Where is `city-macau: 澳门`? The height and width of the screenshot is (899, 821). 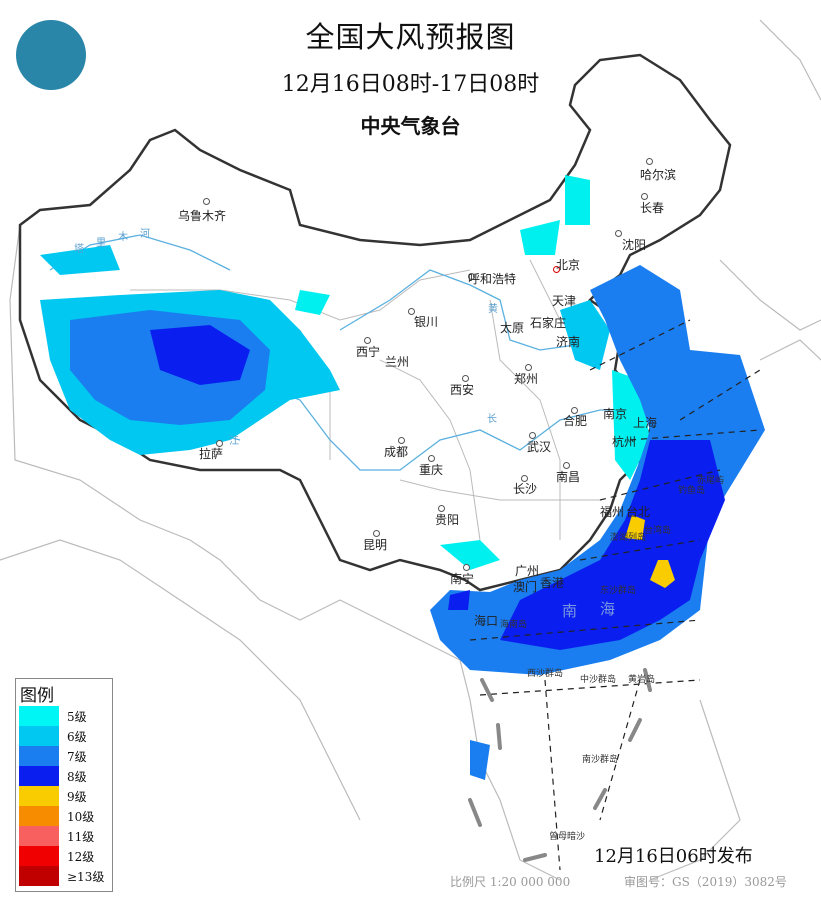 city-macau: 澳门 is located at coordinates (525, 587).